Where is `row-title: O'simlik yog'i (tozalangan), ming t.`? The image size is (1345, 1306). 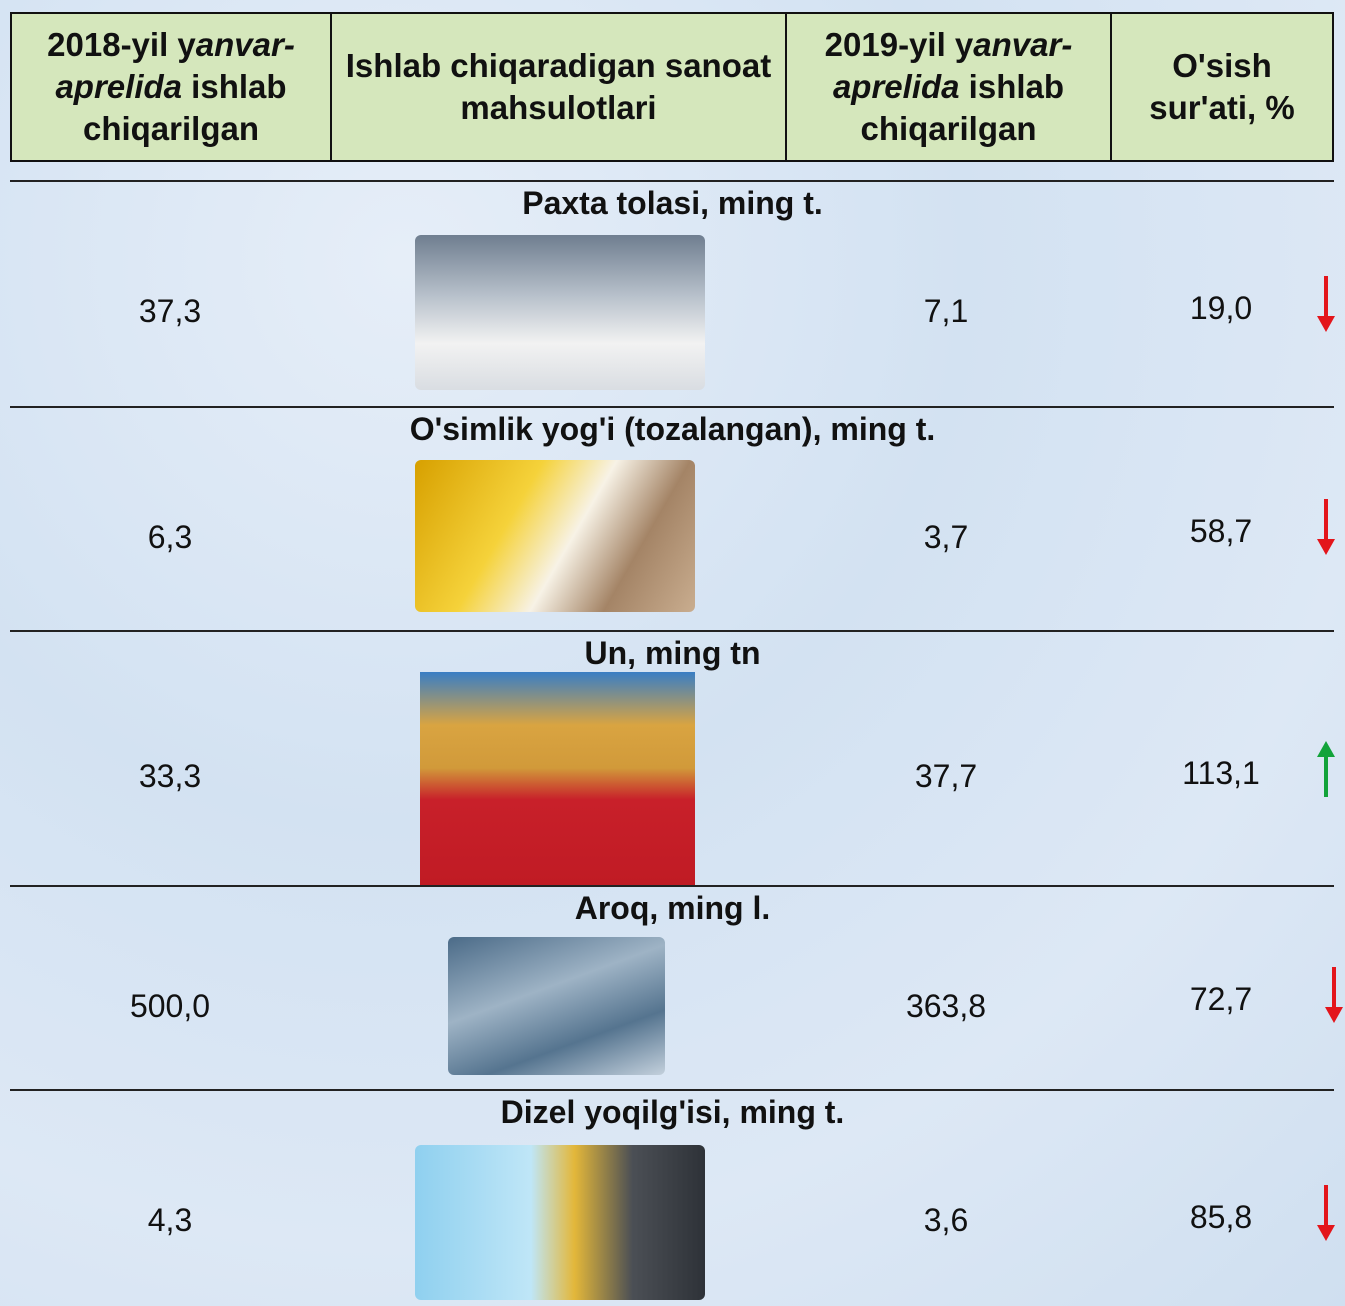
row-title: O'simlik yog'i (tozalangan), ming t. is located at coordinates (672, 429).